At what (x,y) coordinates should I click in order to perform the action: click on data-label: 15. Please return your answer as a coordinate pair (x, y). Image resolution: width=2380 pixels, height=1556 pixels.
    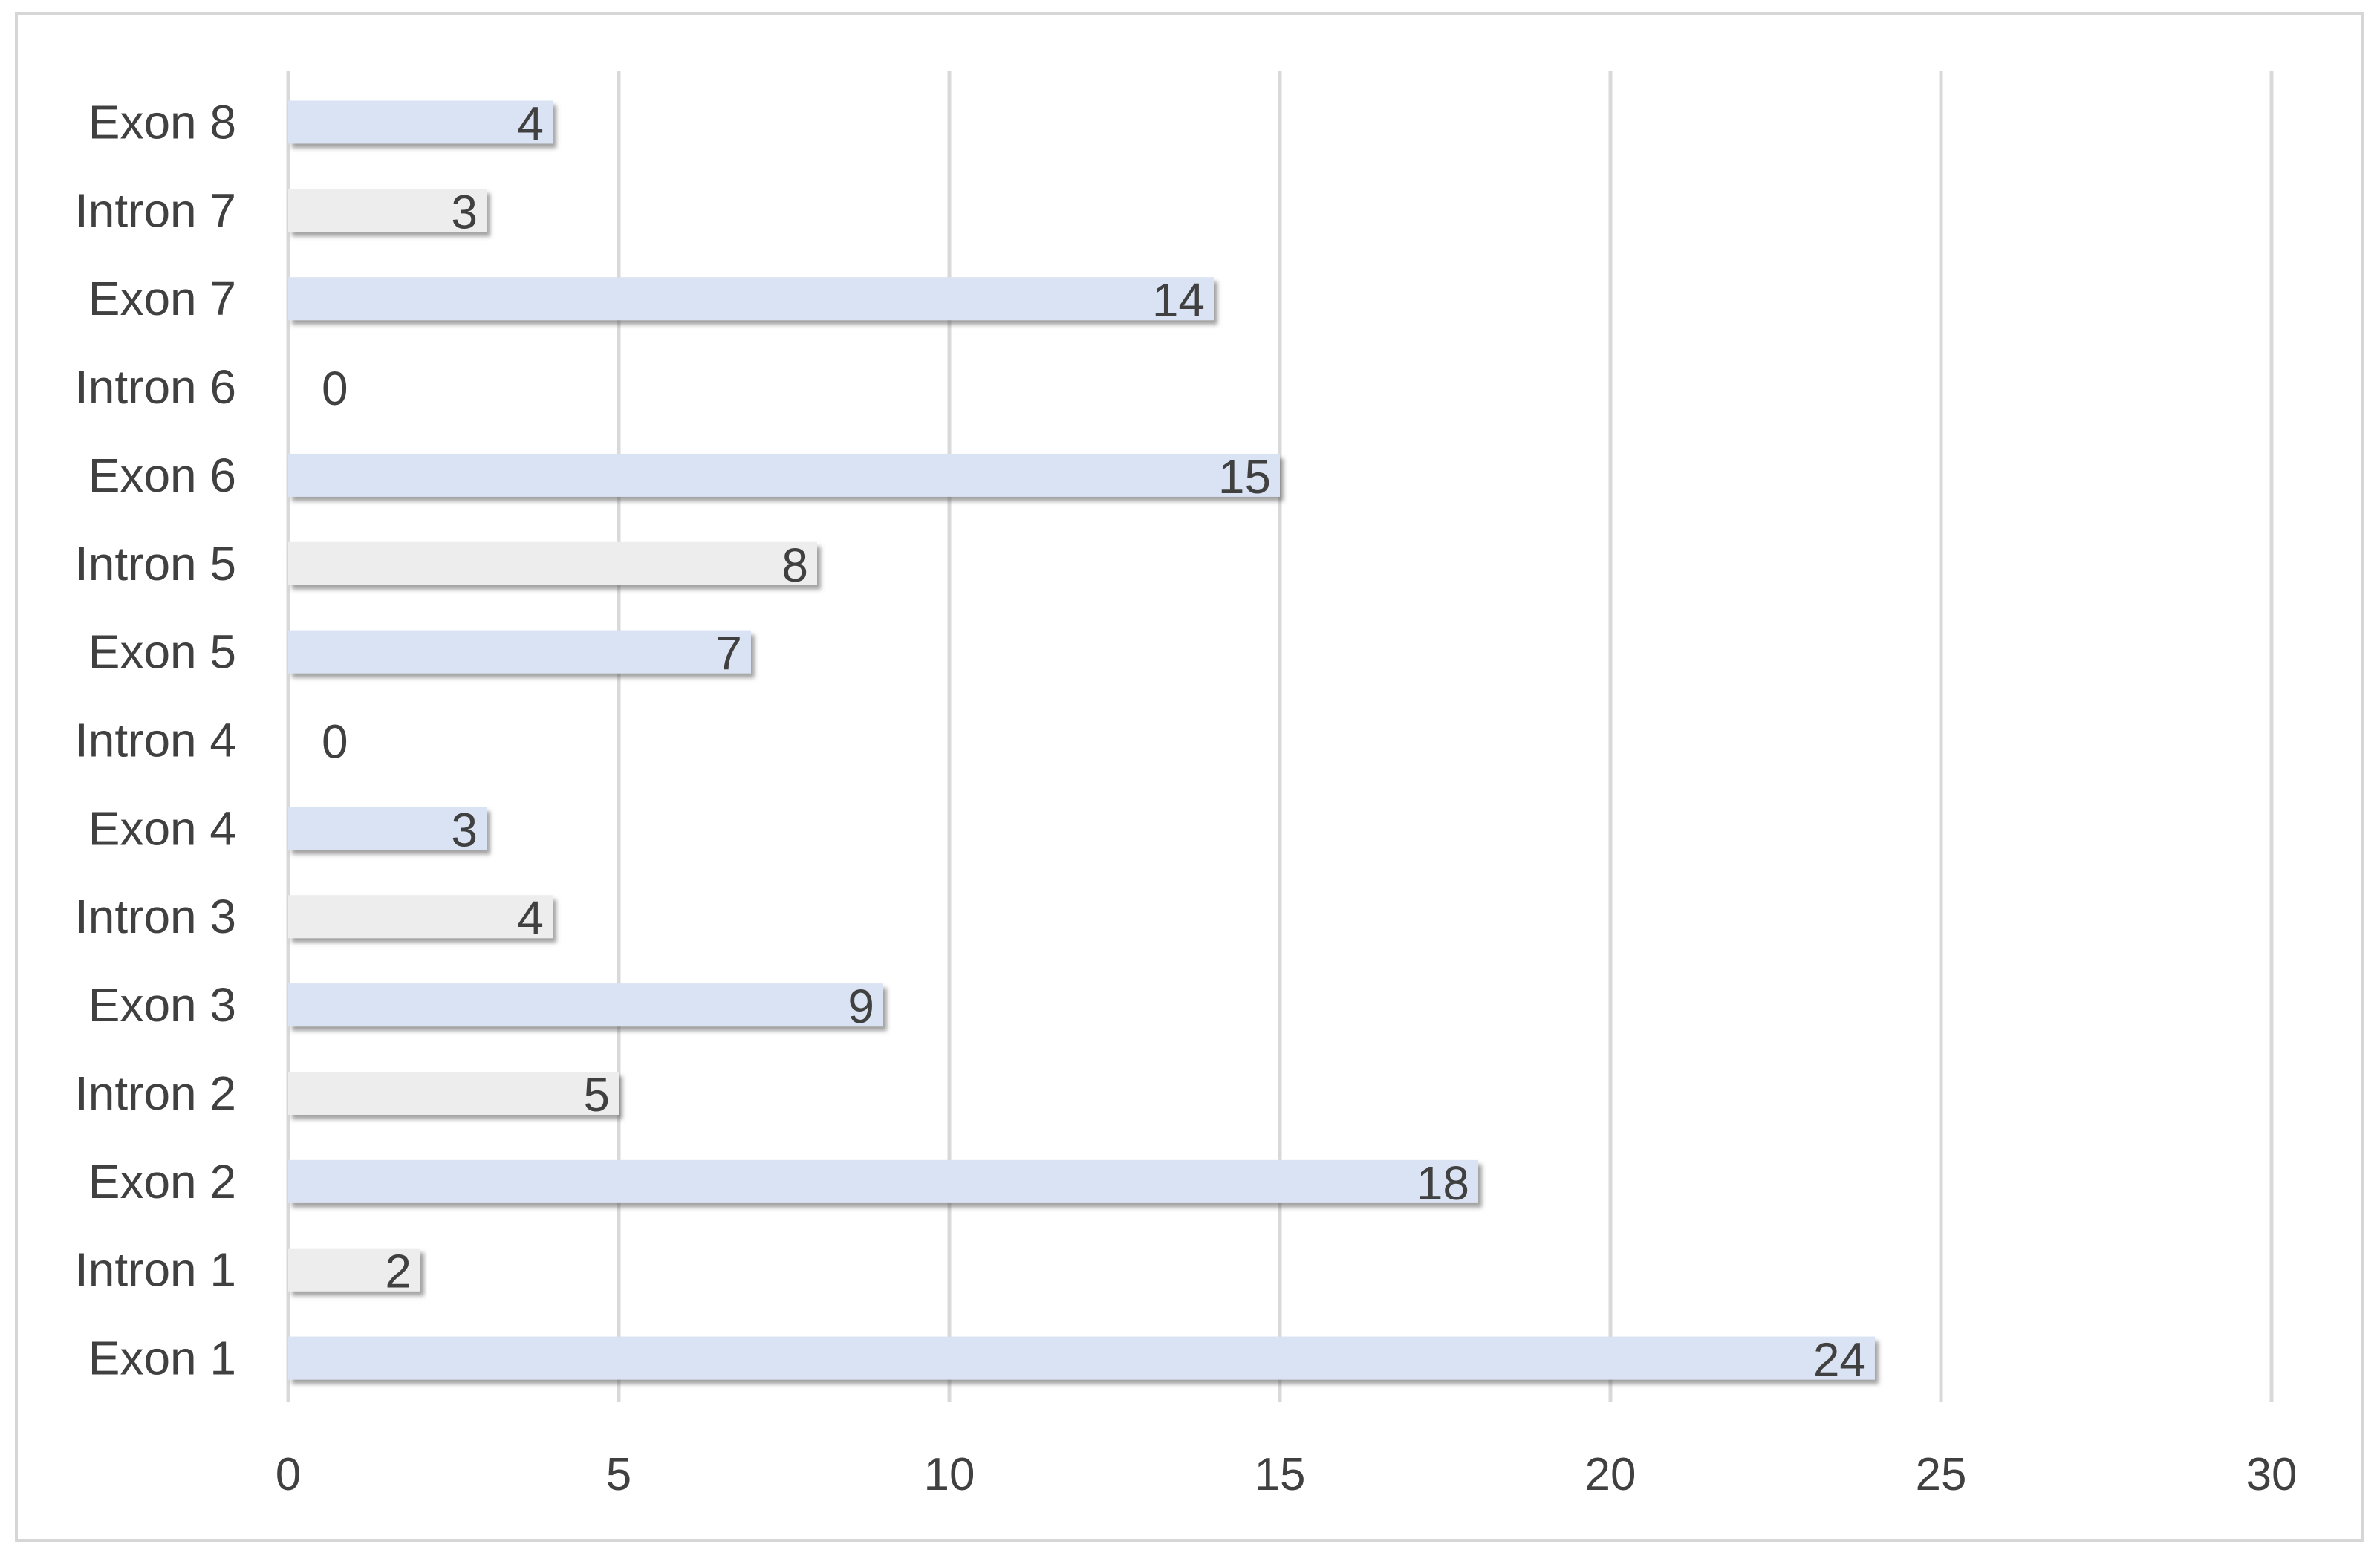
    Looking at the image, I should click on (1244, 477).